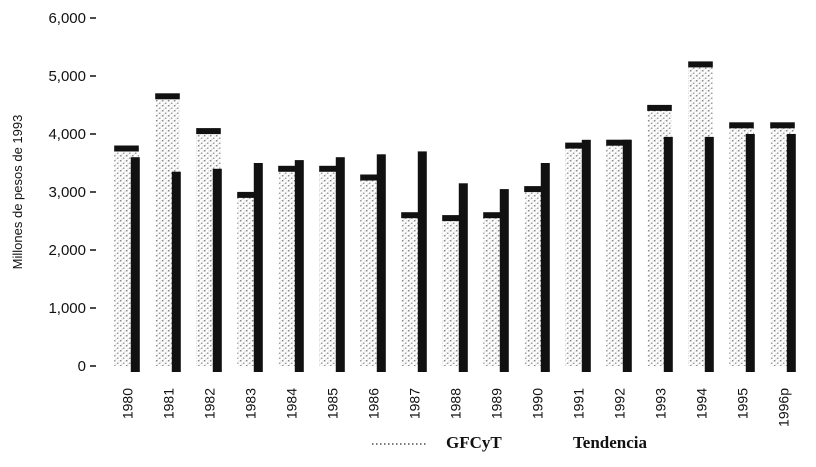  I want to click on legend: GFCyT Tendencia, so click(510, 442).